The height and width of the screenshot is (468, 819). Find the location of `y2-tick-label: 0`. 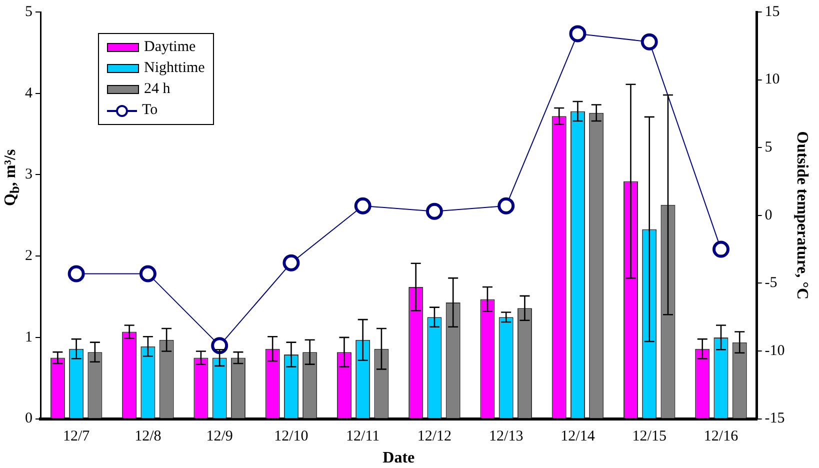

y2-tick-label: 0 is located at coordinates (768, 215).